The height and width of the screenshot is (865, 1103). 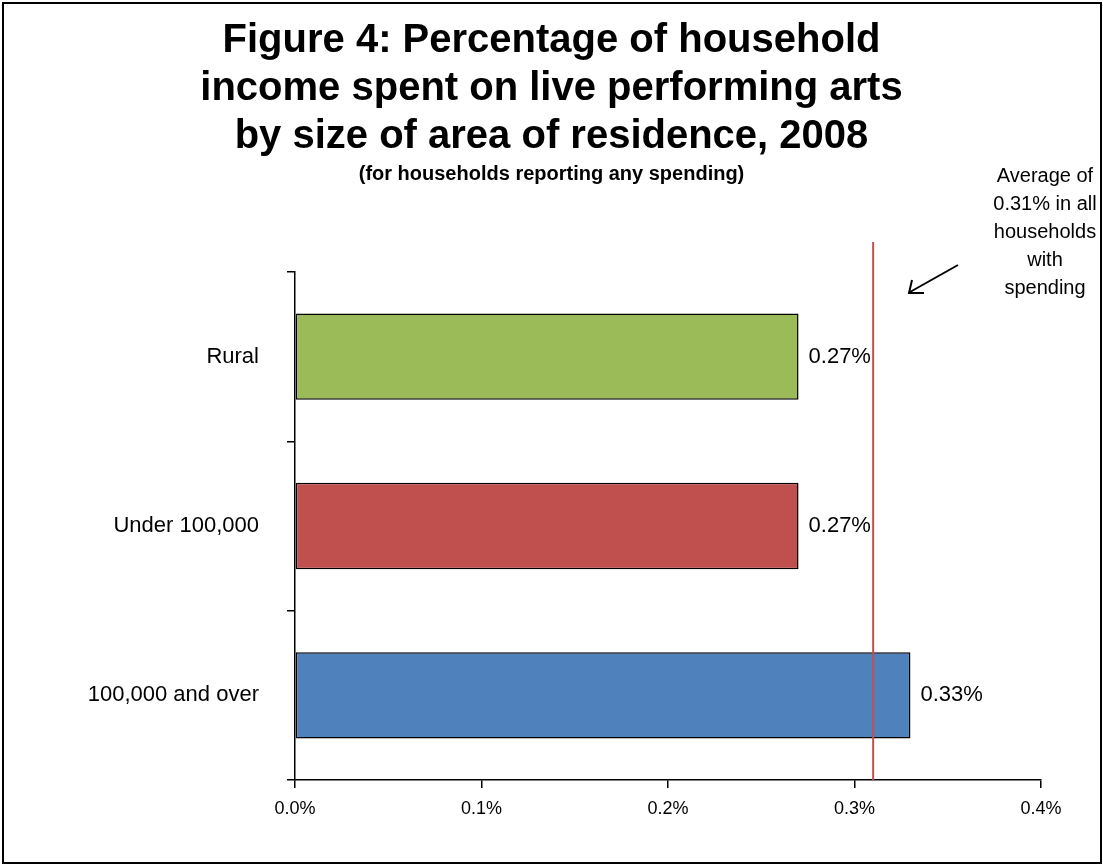 What do you see at coordinates (551, 86) in the screenshot?
I see `chart-title: Figure 4: Percentage of household income spent on live performing arts by size of area of residence, 2008` at bounding box center [551, 86].